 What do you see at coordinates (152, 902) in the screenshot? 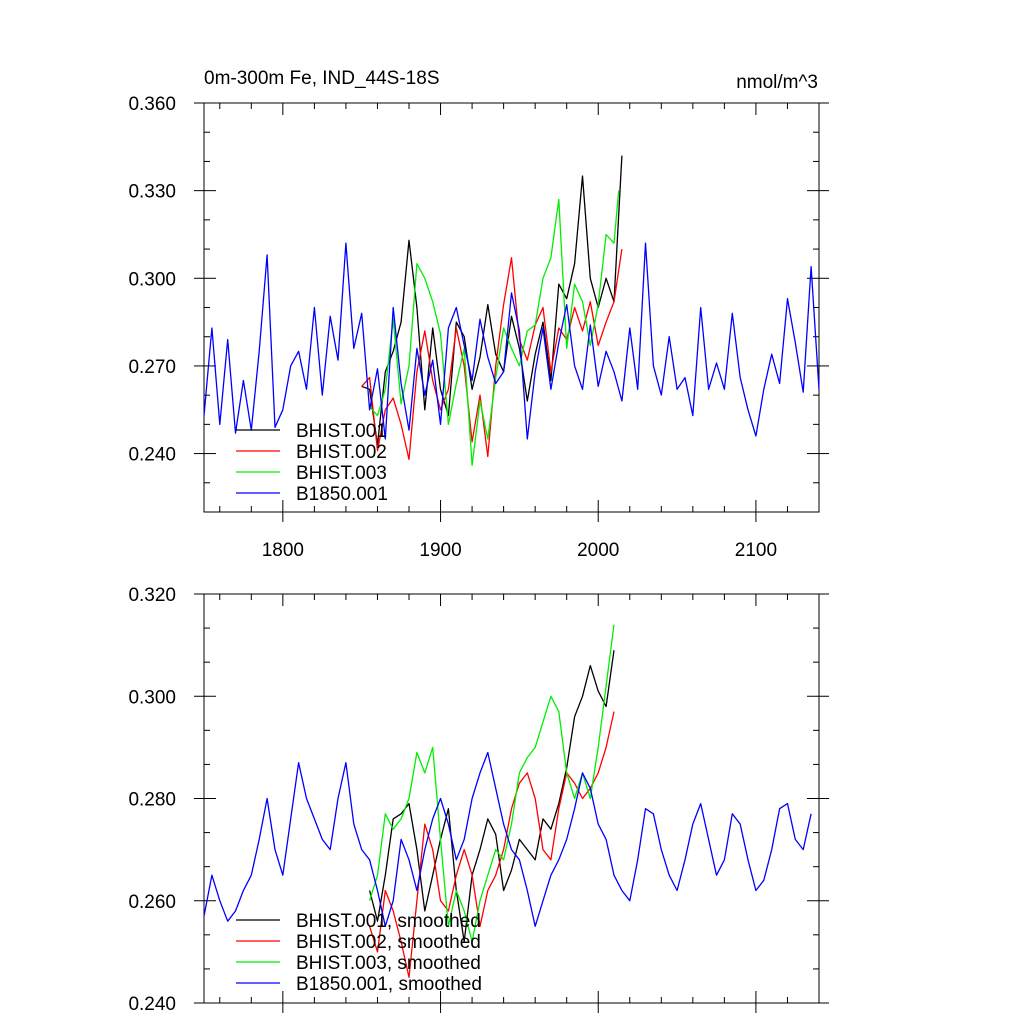
I see `bottom-y-tick-label: 0.260` at bounding box center [152, 902].